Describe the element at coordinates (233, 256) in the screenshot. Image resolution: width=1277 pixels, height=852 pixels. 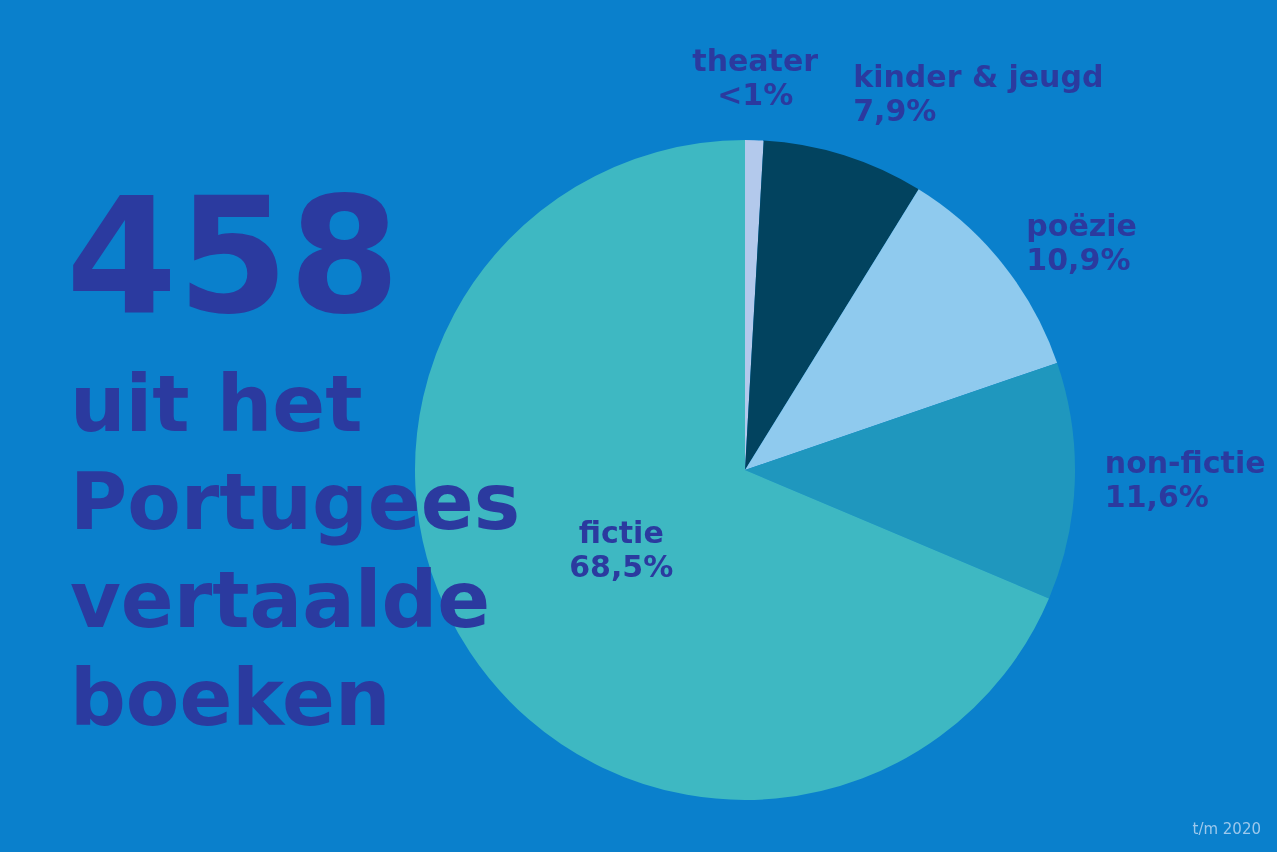
I see `text: 458` at that location.